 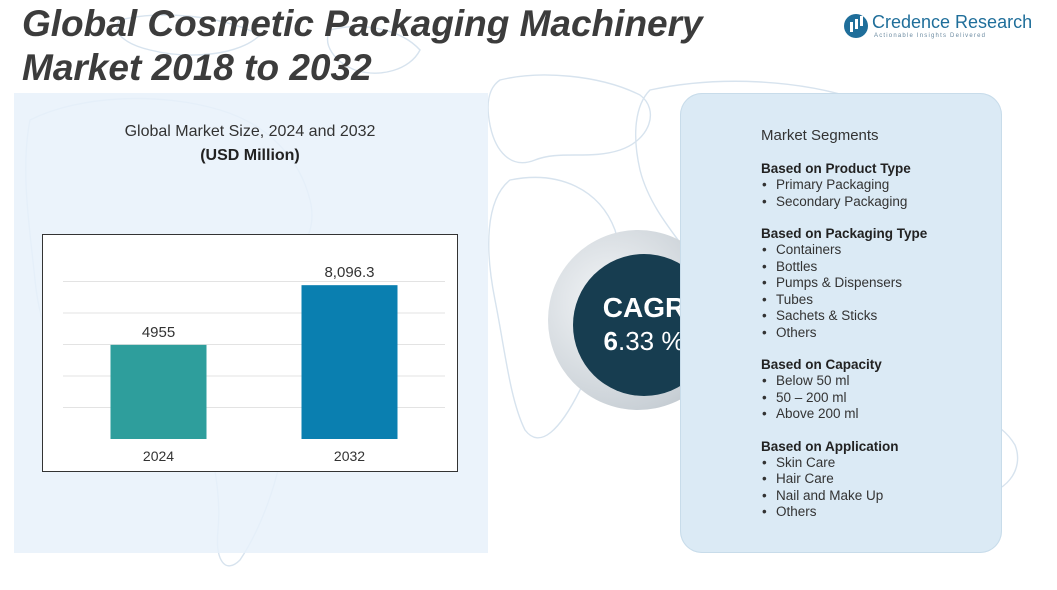 I want to click on segment-item: Secondary Packaging, so click(x=881, y=202).